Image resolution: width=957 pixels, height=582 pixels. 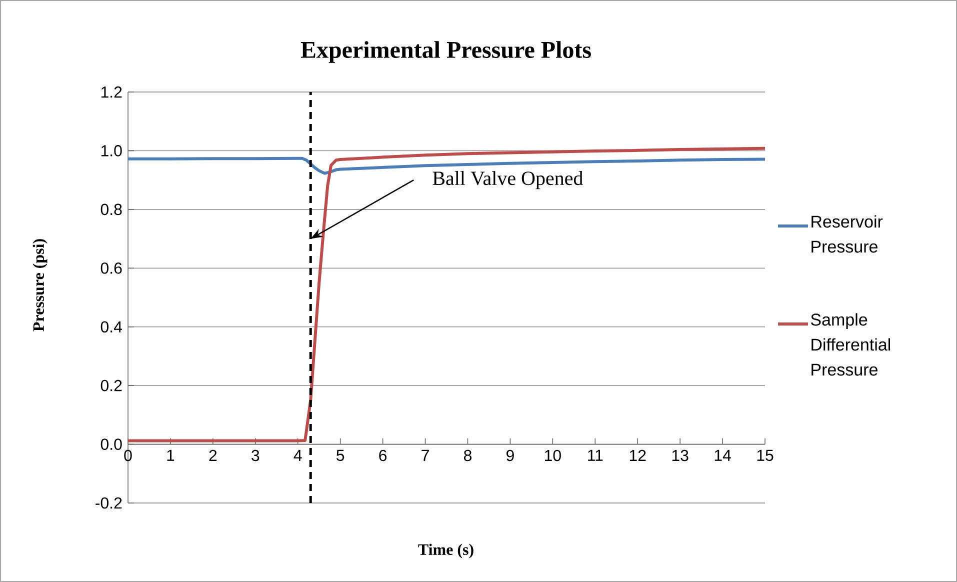 What do you see at coordinates (765, 455) in the screenshot?
I see `x-tick-label: 15` at bounding box center [765, 455].